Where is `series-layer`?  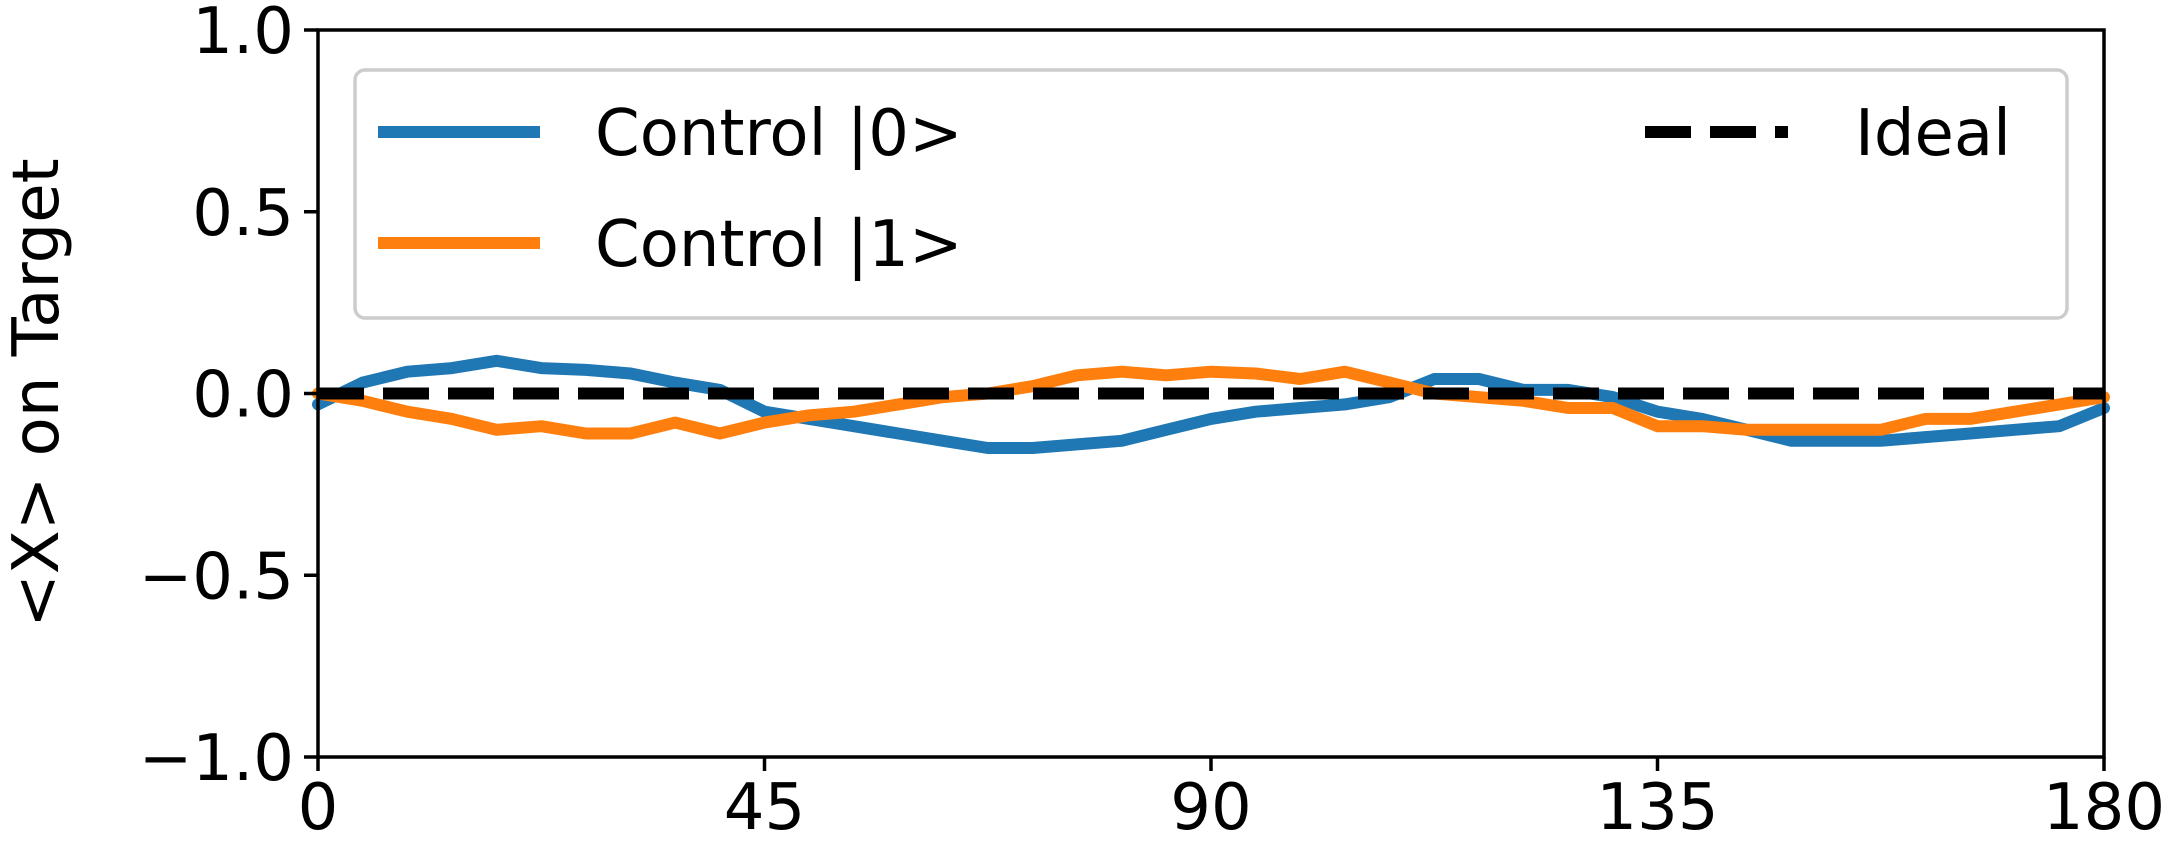
series-layer is located at coordinates (1211, 404).